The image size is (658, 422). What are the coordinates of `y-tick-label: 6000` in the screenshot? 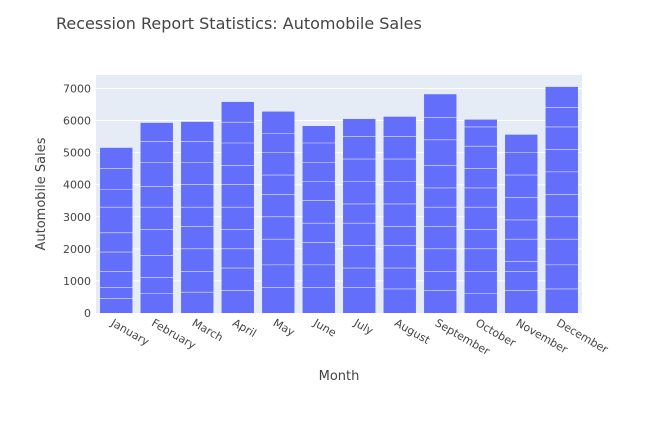 It's located at (77, 121).